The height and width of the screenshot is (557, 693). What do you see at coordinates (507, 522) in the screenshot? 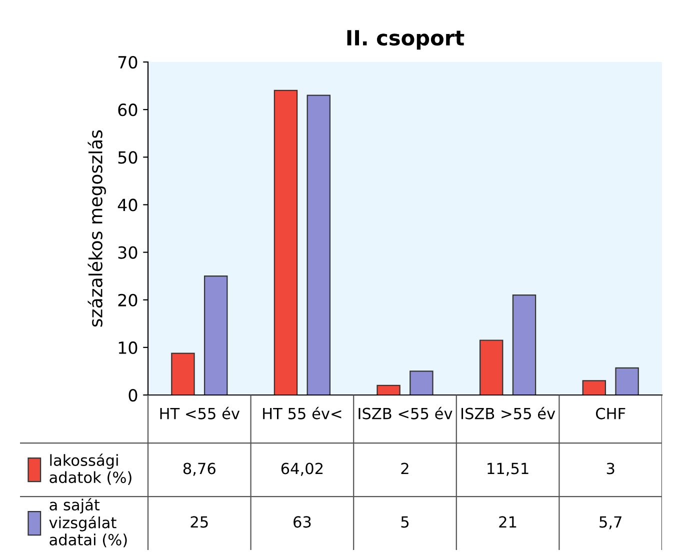
I see `data-label: 21` at bounding box center [507, 522].